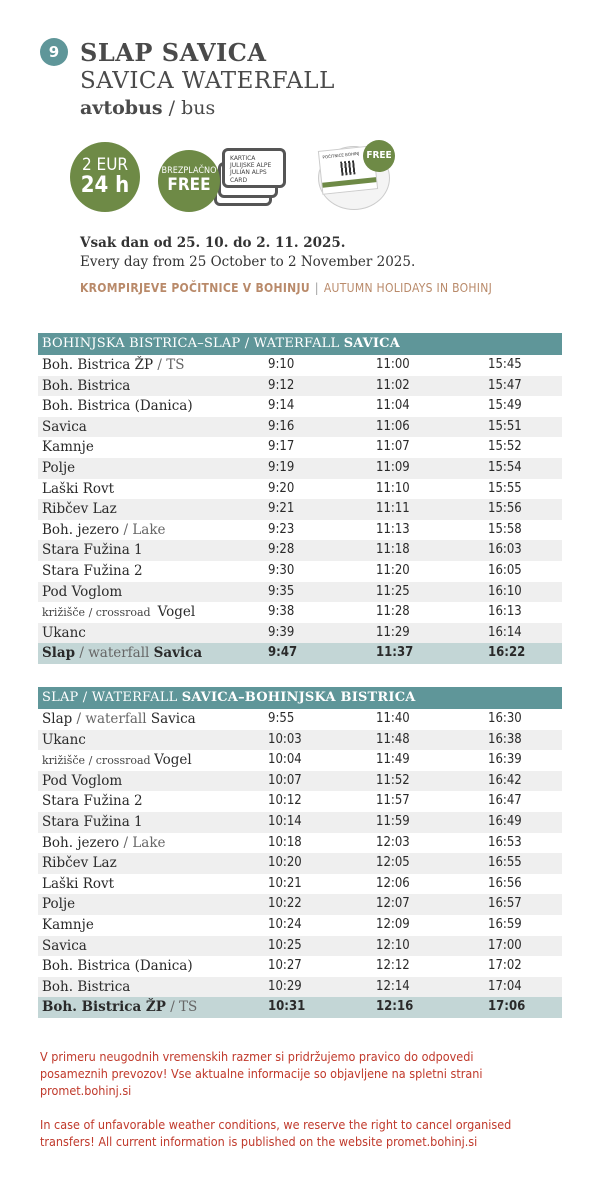 Image resolution: width=602 pixels, height=1200 pixels. What do you see at coordinates (281, 447) in the screenshot?
I see `departure-time: 9:17` at bounding box center [281, 447].